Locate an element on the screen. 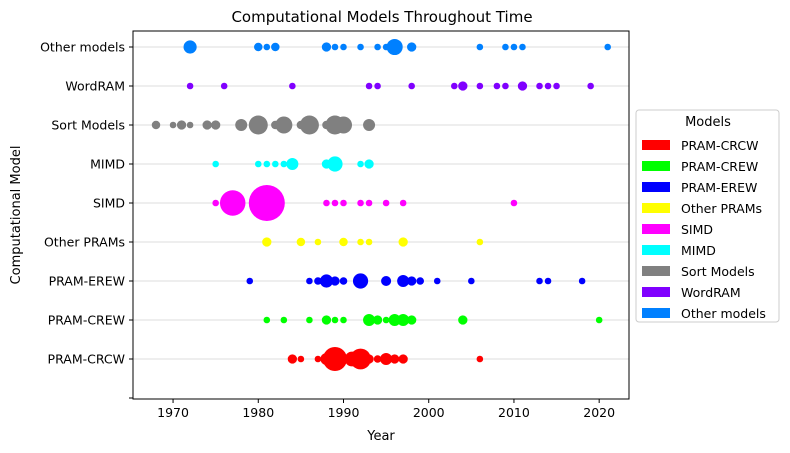 This screenshot has height=453, width=790. series-simd is located at coordinates (365, 203).